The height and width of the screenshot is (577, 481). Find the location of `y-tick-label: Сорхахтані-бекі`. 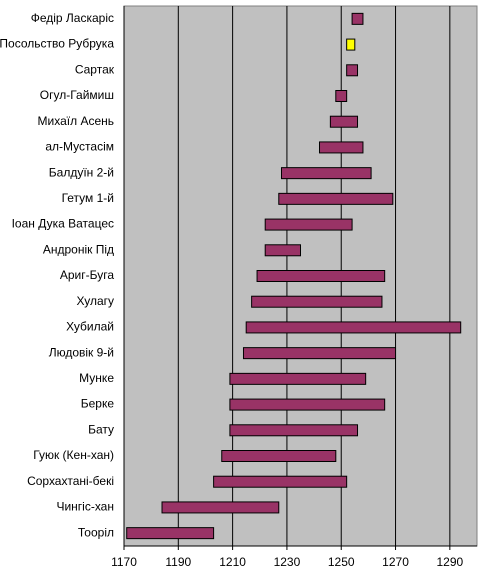

y-tick-label: Сорхахтані-бекі is located at coordinates (70, 481).